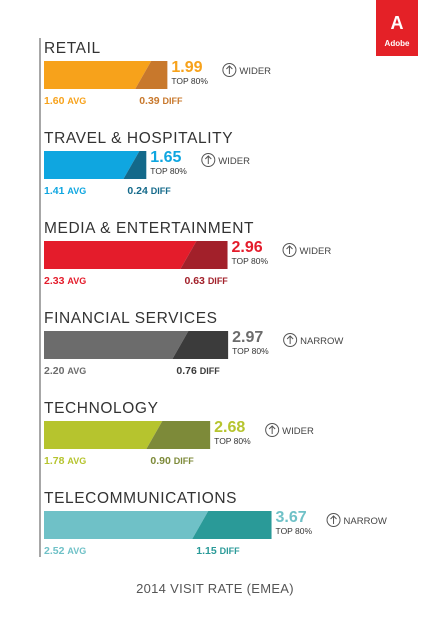 The image size is (430, 620). Describe the element at coordinates (204, 255) in the screenshot. I see `diff-bar-media-entertainment` at that location.